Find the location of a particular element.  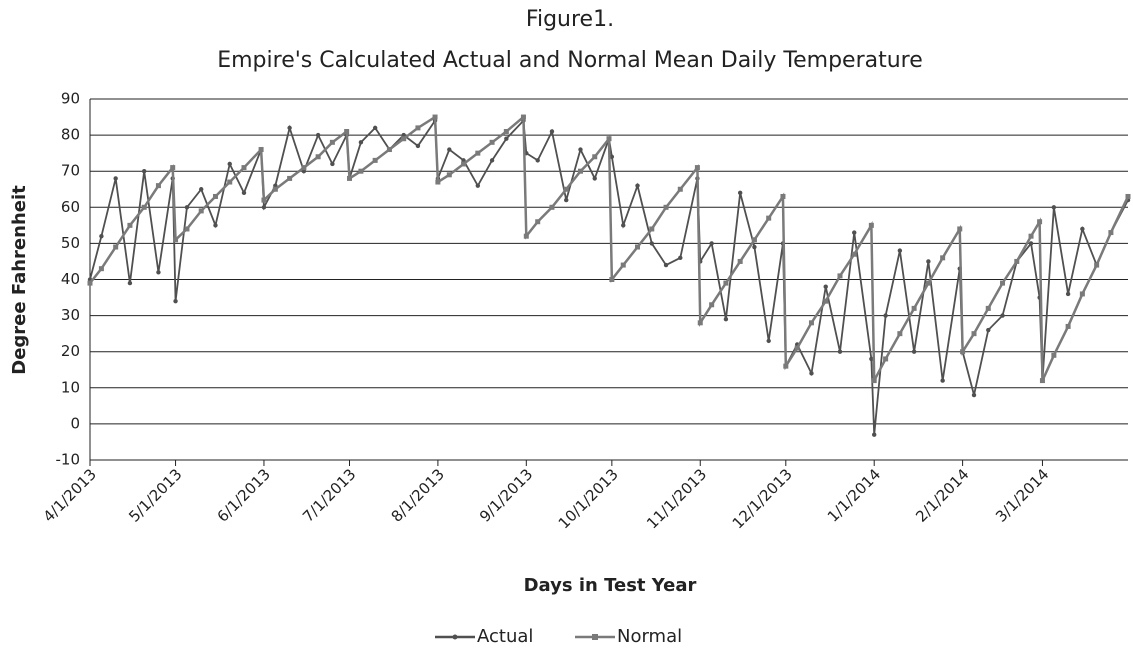

legend-label: Actual is located at coordinates (505, 636).